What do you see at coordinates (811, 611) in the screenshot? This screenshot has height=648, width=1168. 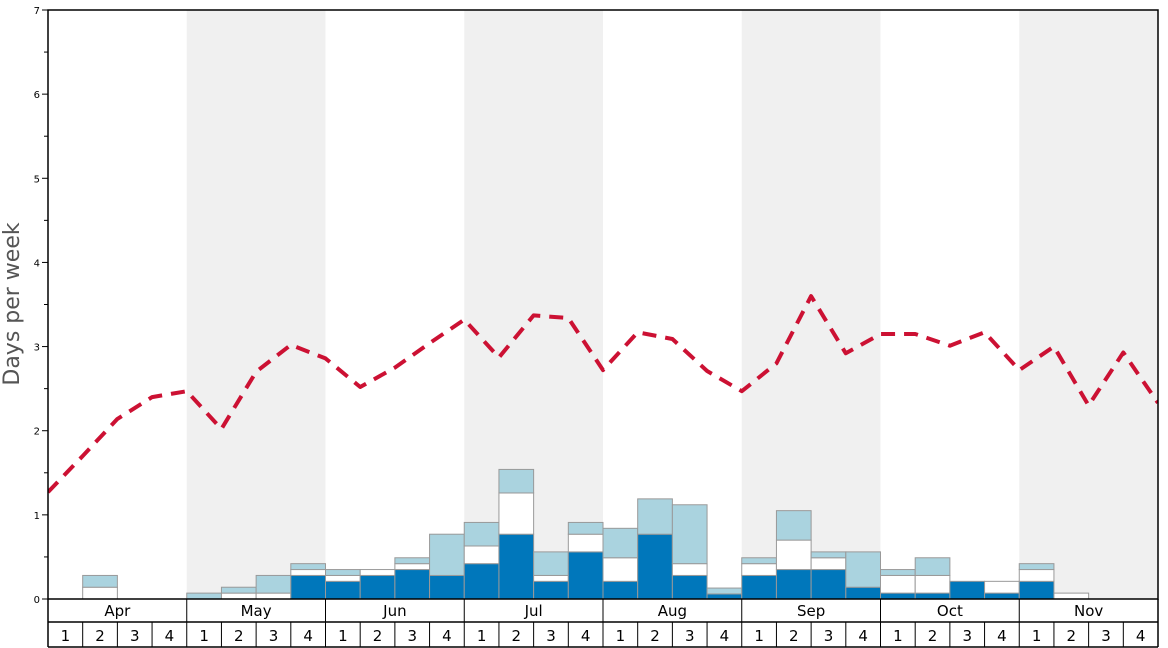 I see `month-label-sep: Sep` at bounding box center [811, 611].